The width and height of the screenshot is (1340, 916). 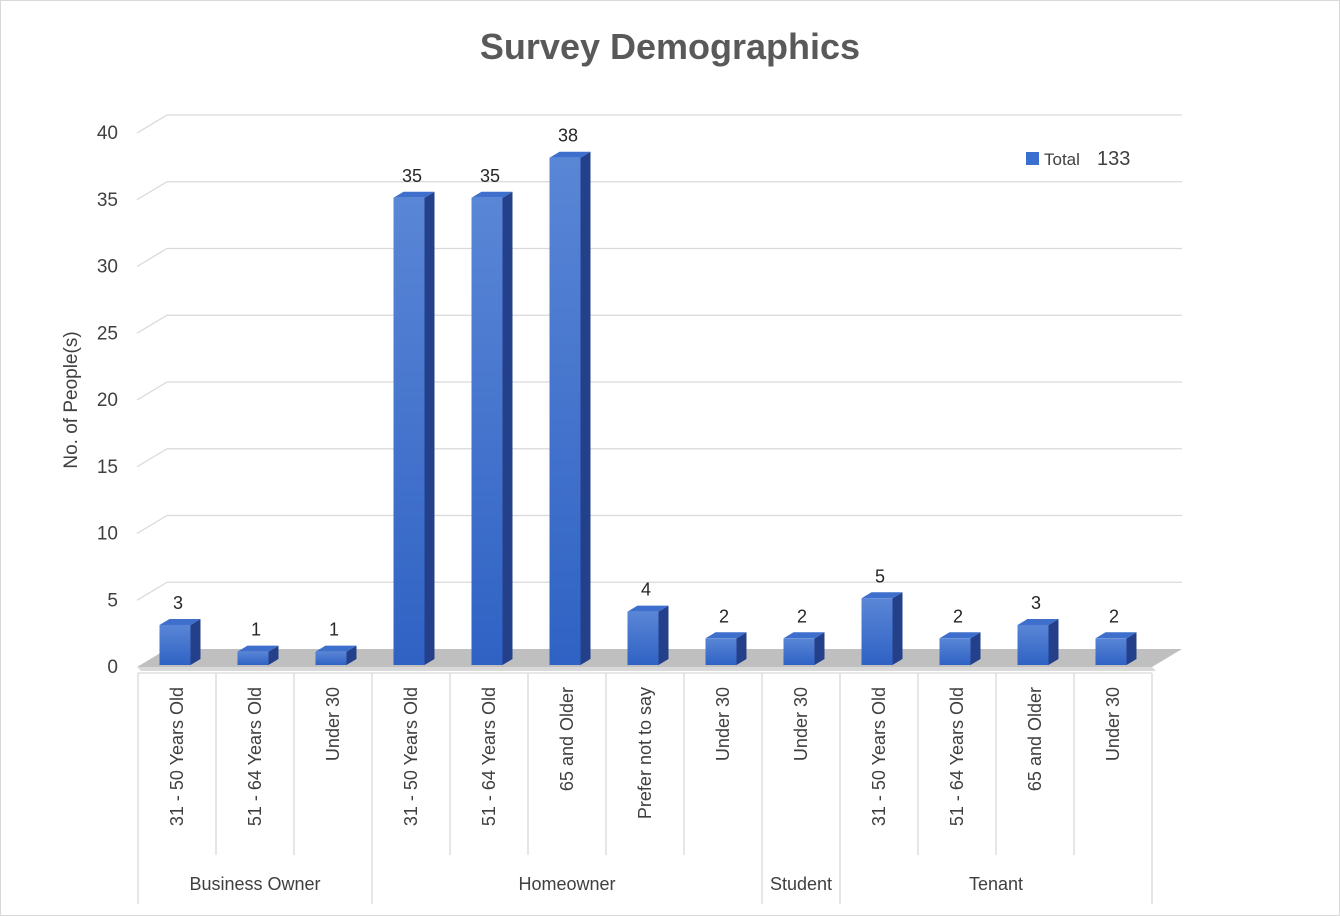 What do you see at coordinates (254, 884) in the screenshot?
I see `x-group-label: Business Owner` at bounding box center [254, 884].